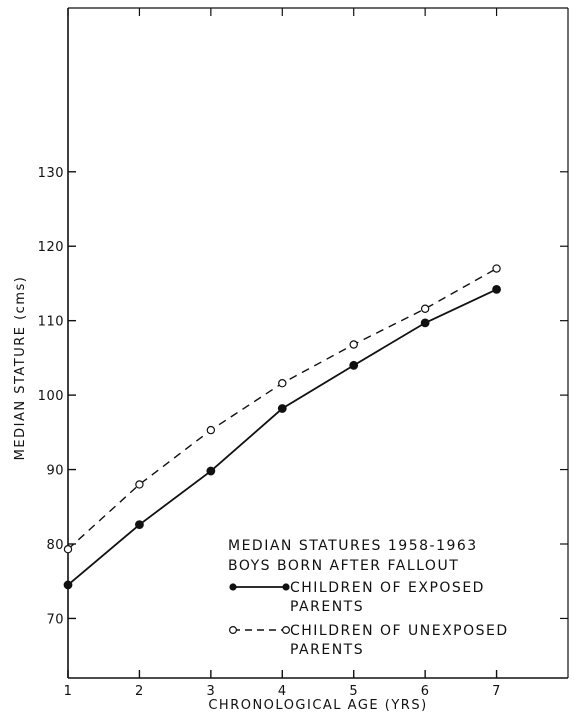 Image resolution: width=575 pixels, height=721 pixels. What do you see at coordinates (51, 173) in the screenshot?
I see `y-tick-label: 130` at bounding box center [51, 173].